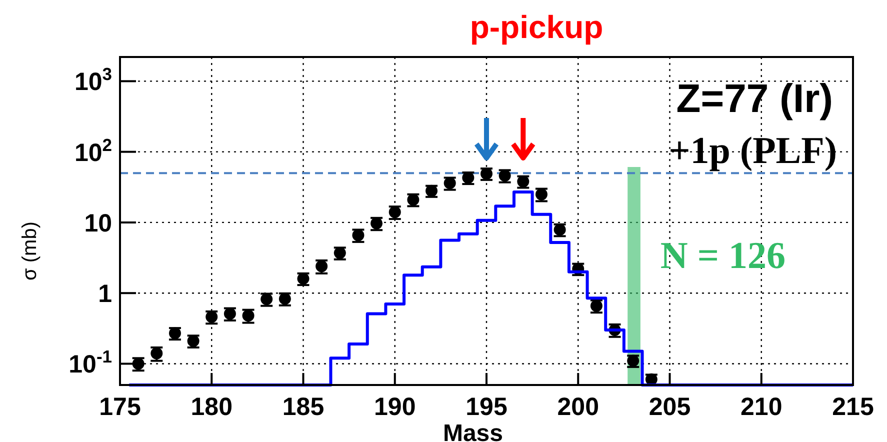 This screenshot has width=887, height=442. What do you see at coordinates (30, 251) in the screenshot?
I see `y-axis-title: σ (mb)` at bounding box center [30, 251].